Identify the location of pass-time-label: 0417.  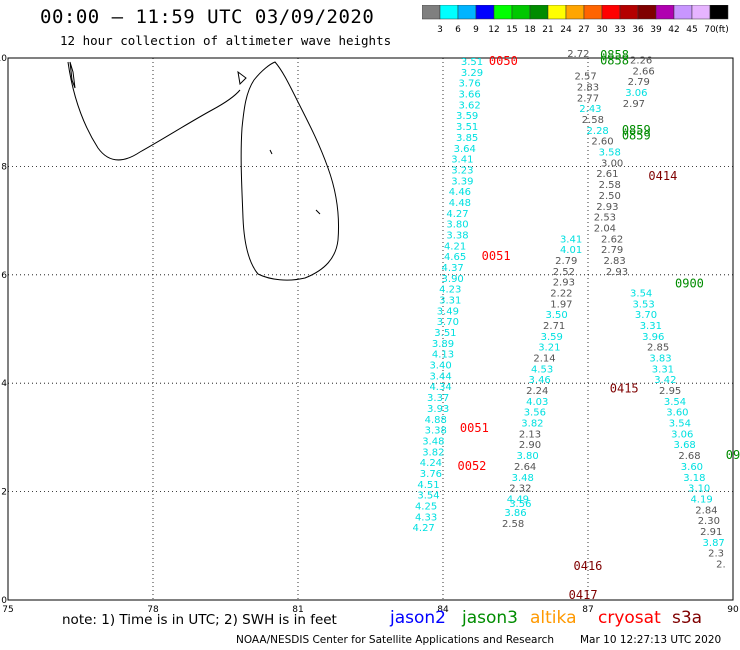
(583, 595).